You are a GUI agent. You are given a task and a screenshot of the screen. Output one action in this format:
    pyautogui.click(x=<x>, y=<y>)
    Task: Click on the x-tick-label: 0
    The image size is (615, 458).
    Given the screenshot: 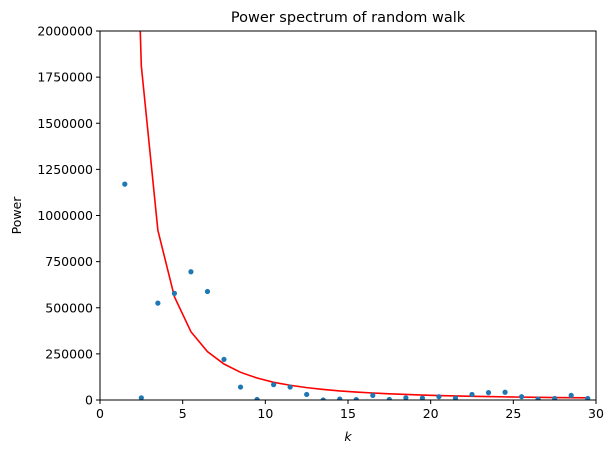 What is the action you would take?
    pyautogui.click(x=100, y=413)
    